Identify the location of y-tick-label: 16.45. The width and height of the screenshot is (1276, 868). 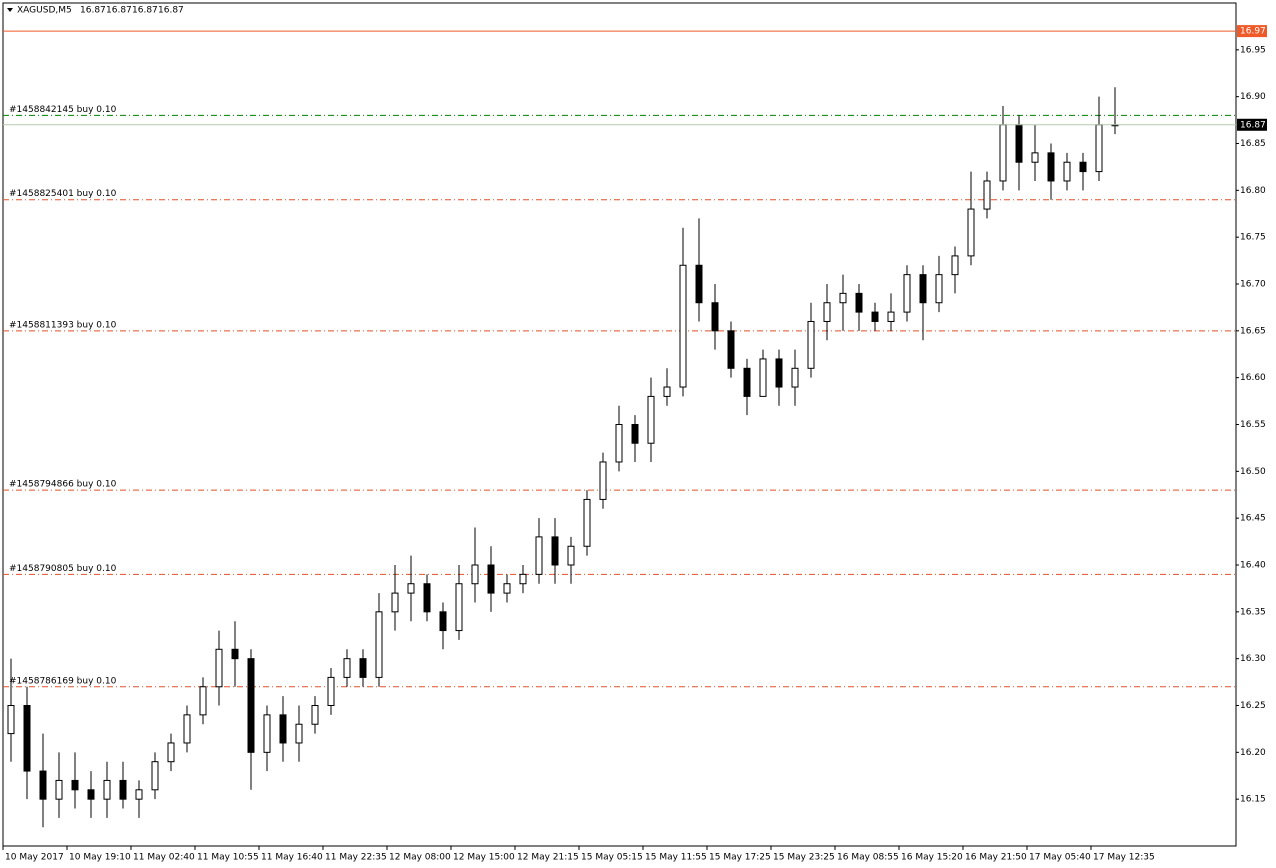
(1253, 519).